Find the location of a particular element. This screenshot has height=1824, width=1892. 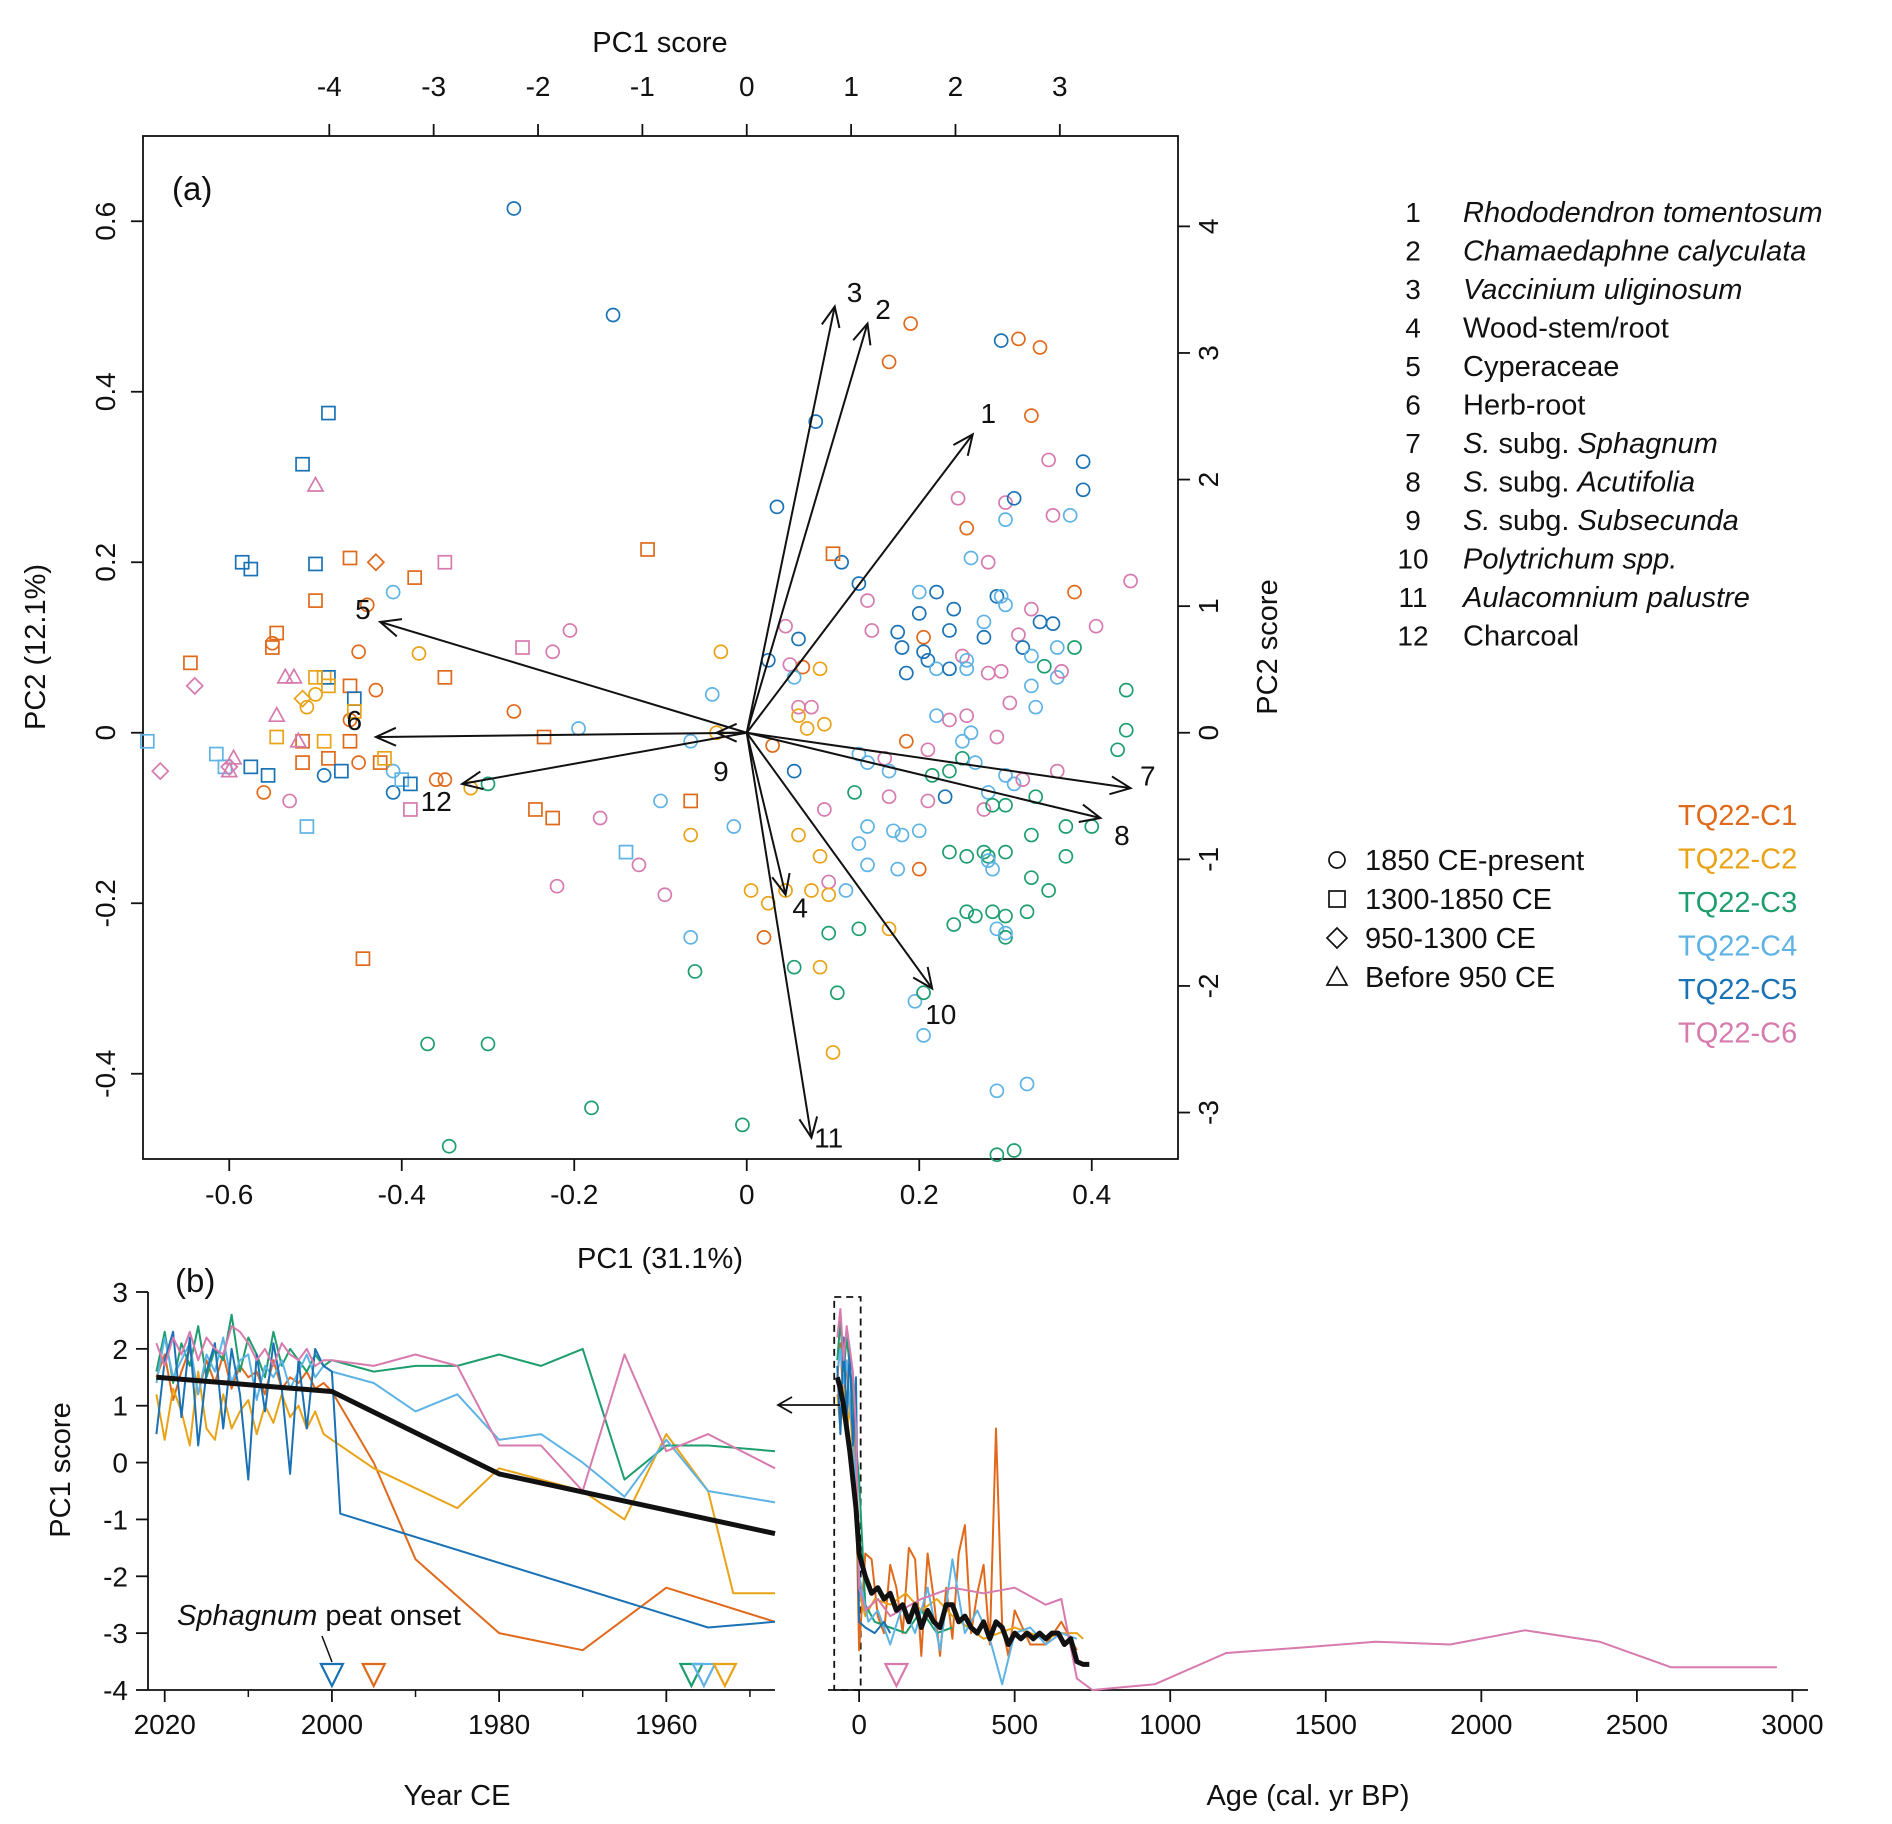

x-tick-label: 0.4 is located at coordinates (1091, 1194).